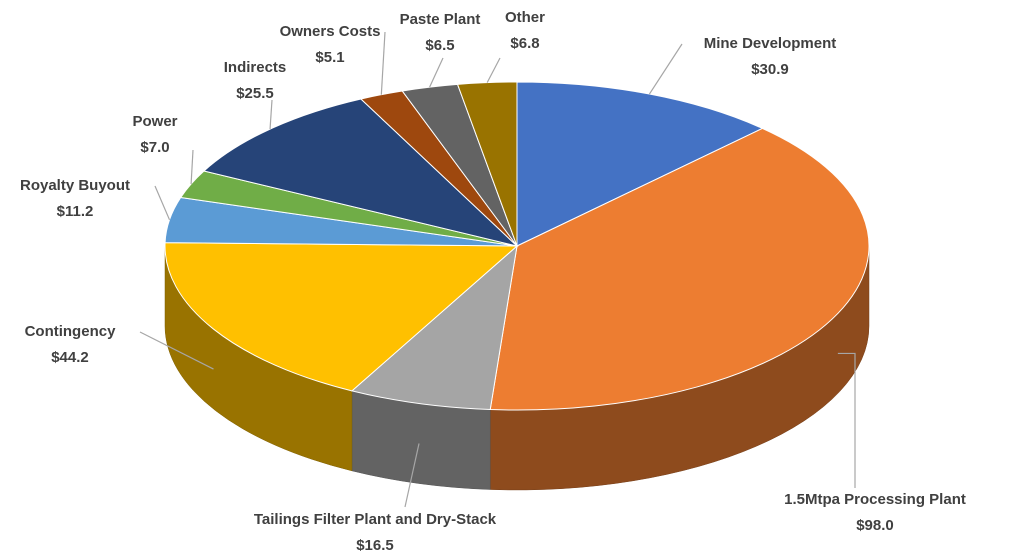 This screenshot has width=1015, height=551. I want to click on value-label: $6.5, so click(439, 45).